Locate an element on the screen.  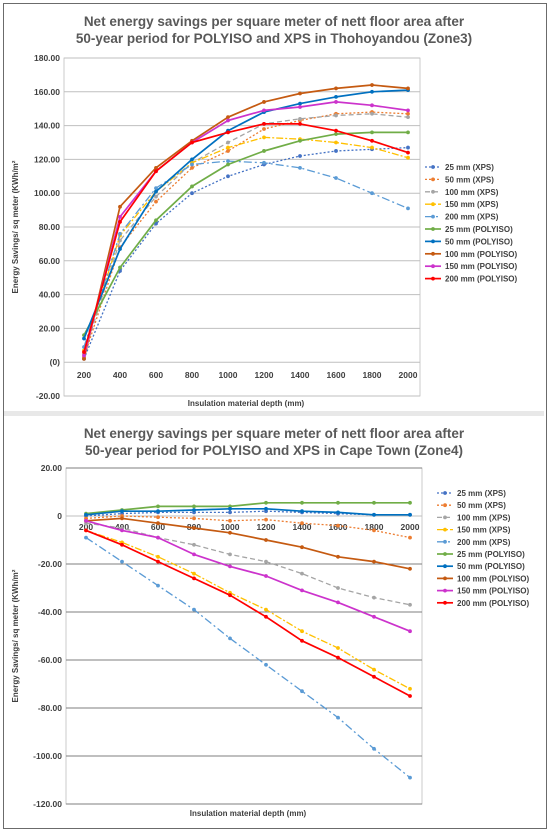
y-tick-label: -80.00 is located at coordinates (50, 708).